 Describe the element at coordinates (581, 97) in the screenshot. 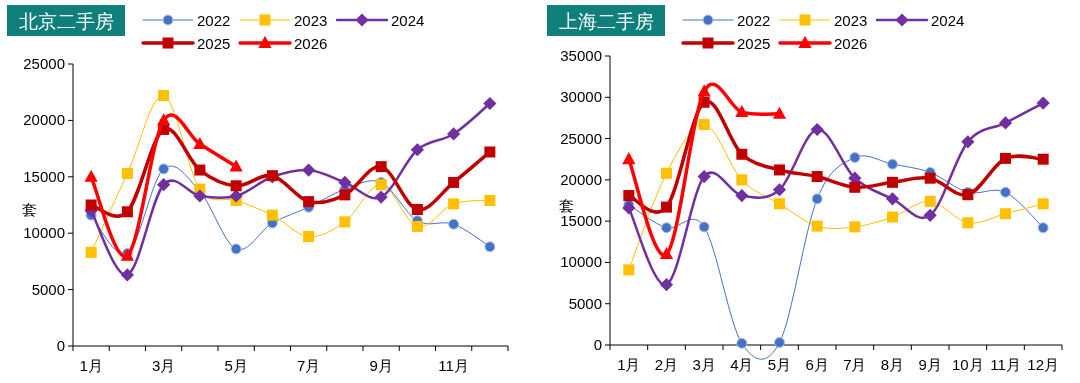

I see `y-tick-label: 30000` at that location.